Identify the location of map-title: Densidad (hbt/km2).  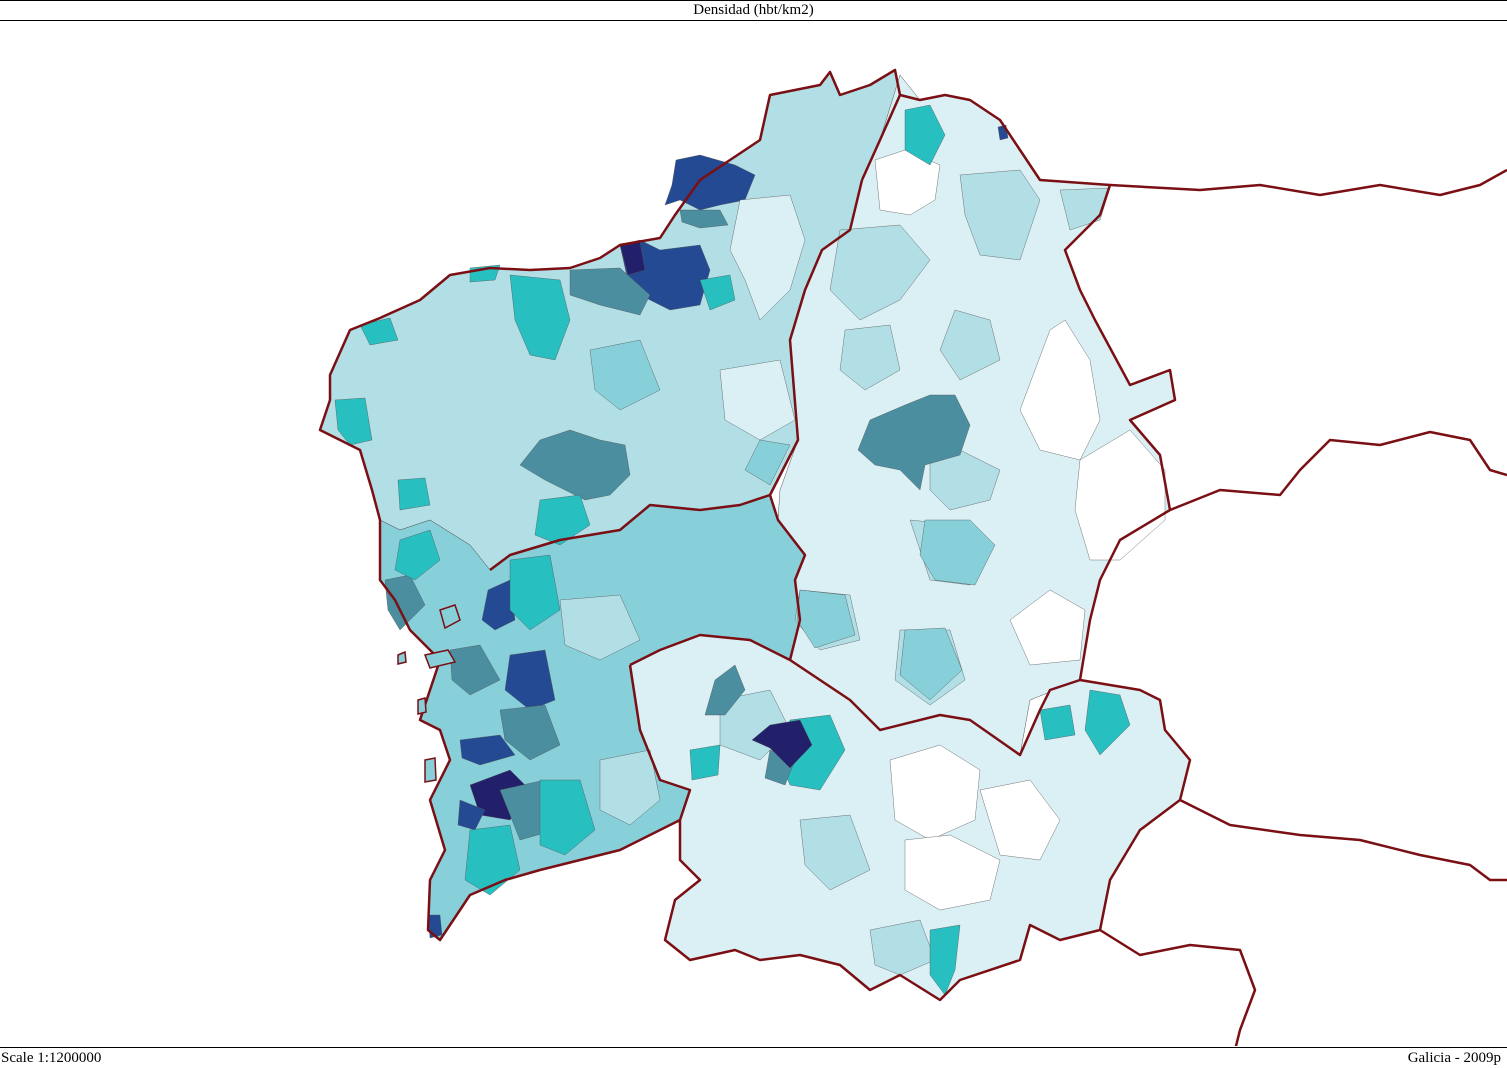
(753, 10).